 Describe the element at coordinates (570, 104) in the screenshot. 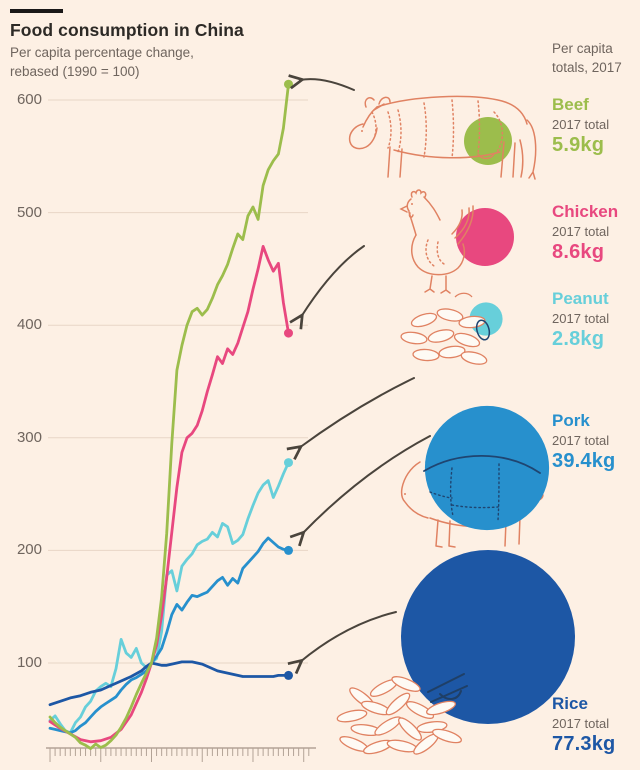

I see `beef-label: Beef` at that location.